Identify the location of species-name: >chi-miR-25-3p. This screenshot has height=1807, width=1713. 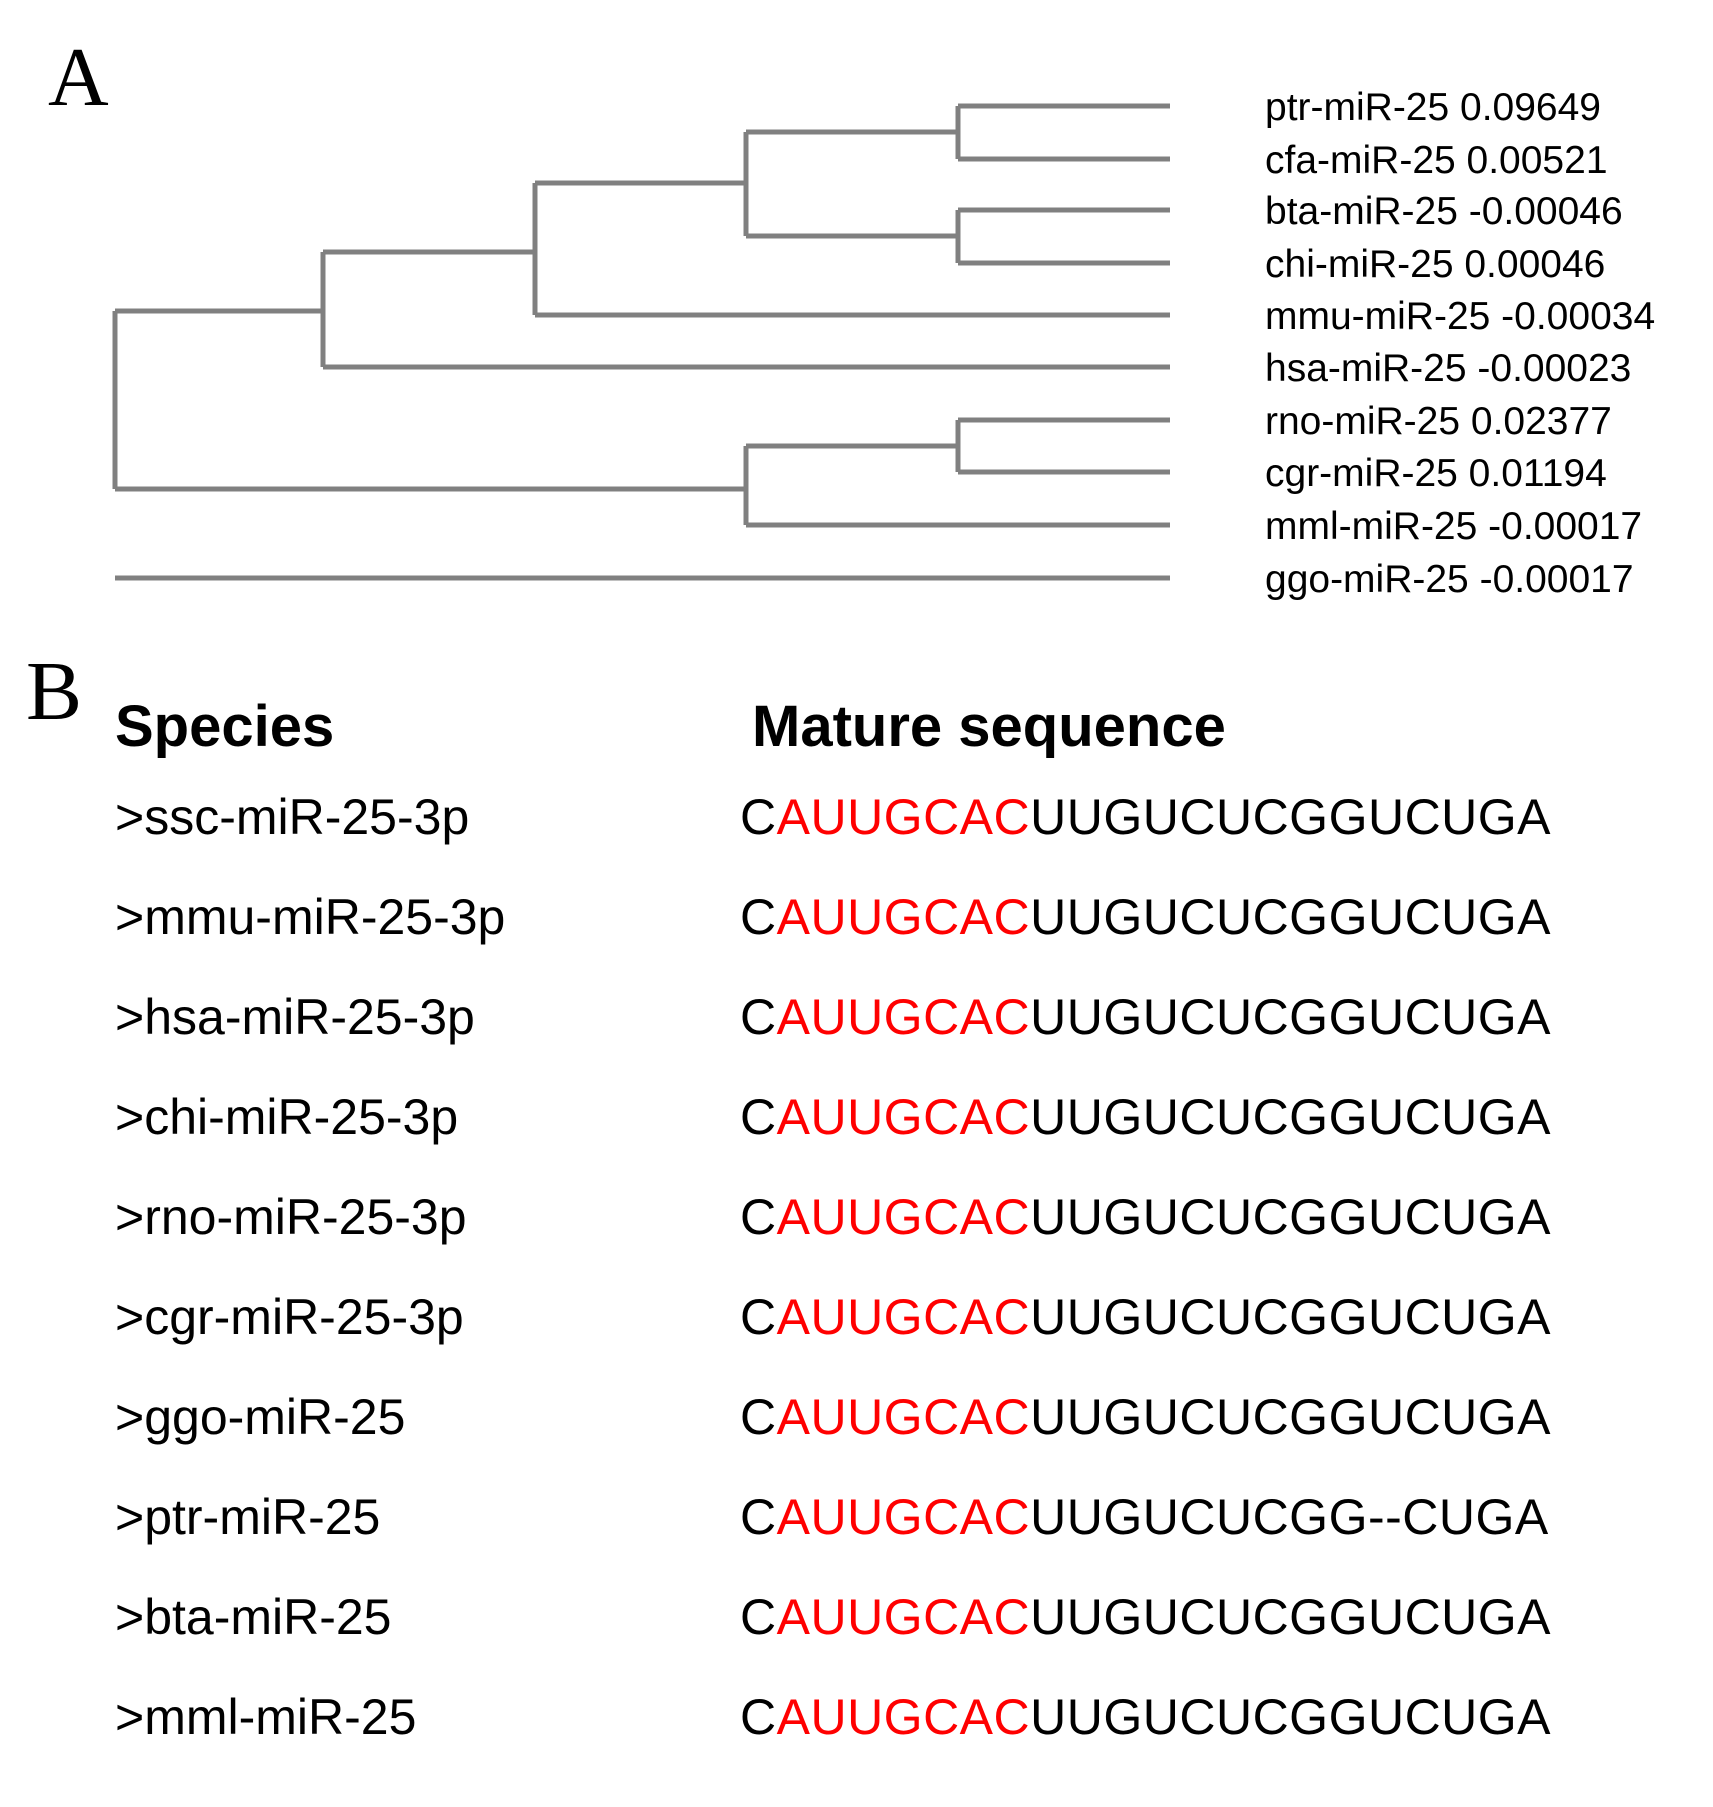
(287, 1117).